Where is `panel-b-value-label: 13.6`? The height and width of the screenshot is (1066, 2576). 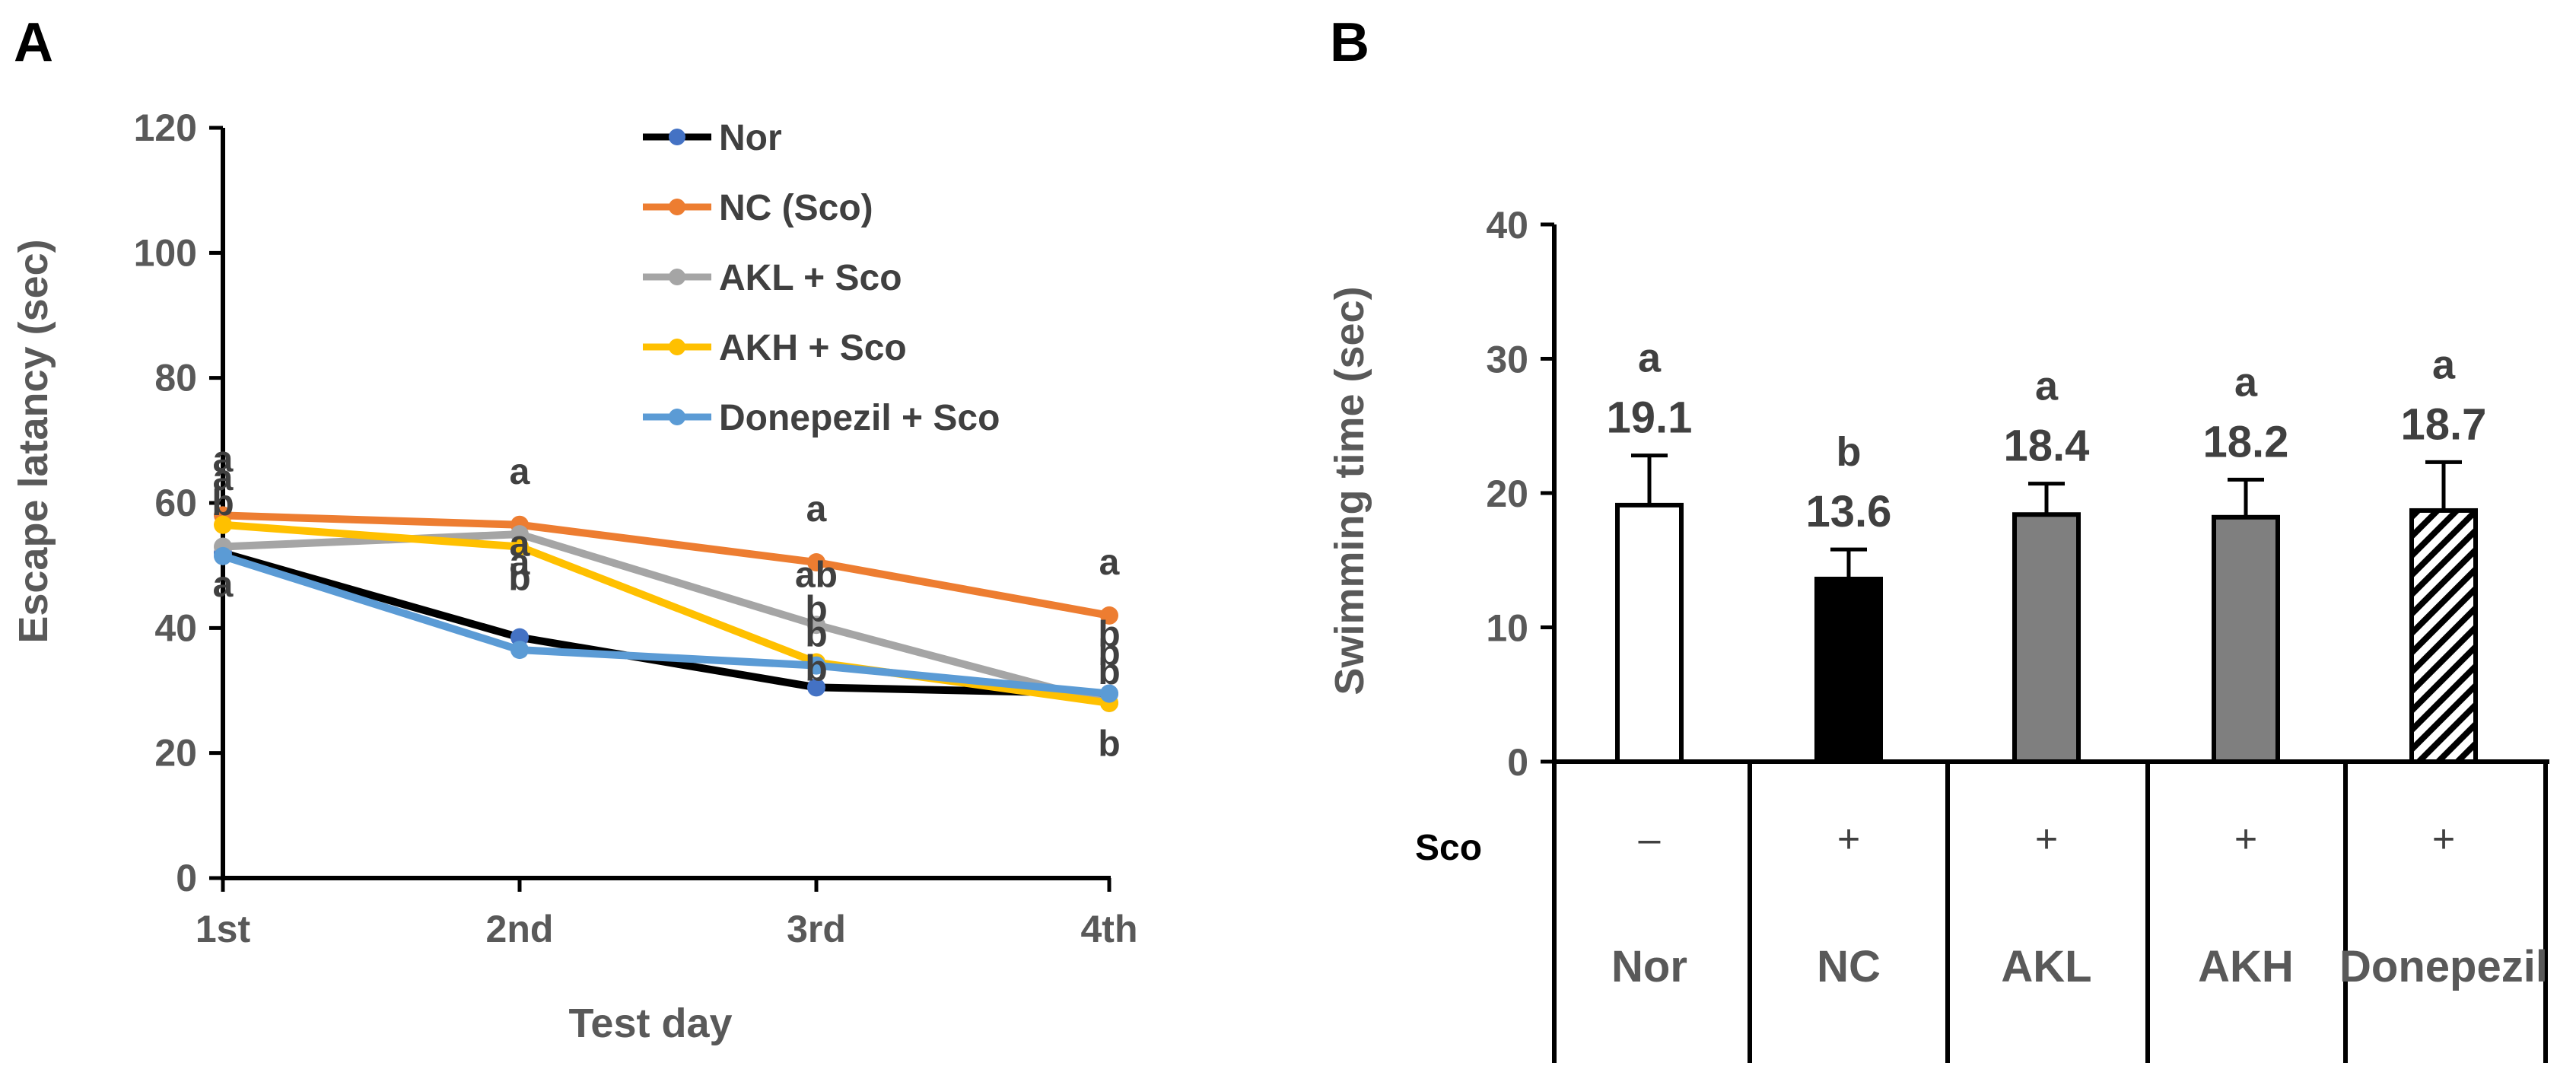 panel-b-value-label: 13.6 is located at coordinates (1849, 511).